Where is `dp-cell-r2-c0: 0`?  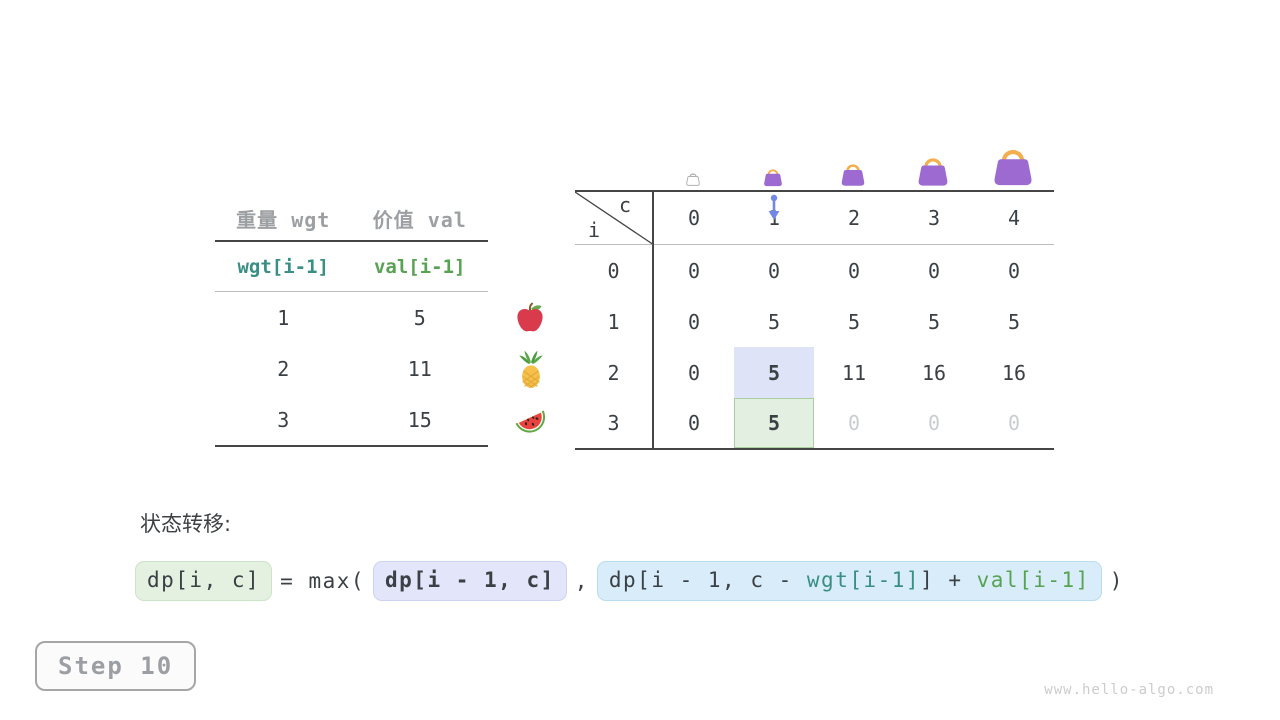
dp-cell-r2-c0: 0 is located at coordinates (694, 372).